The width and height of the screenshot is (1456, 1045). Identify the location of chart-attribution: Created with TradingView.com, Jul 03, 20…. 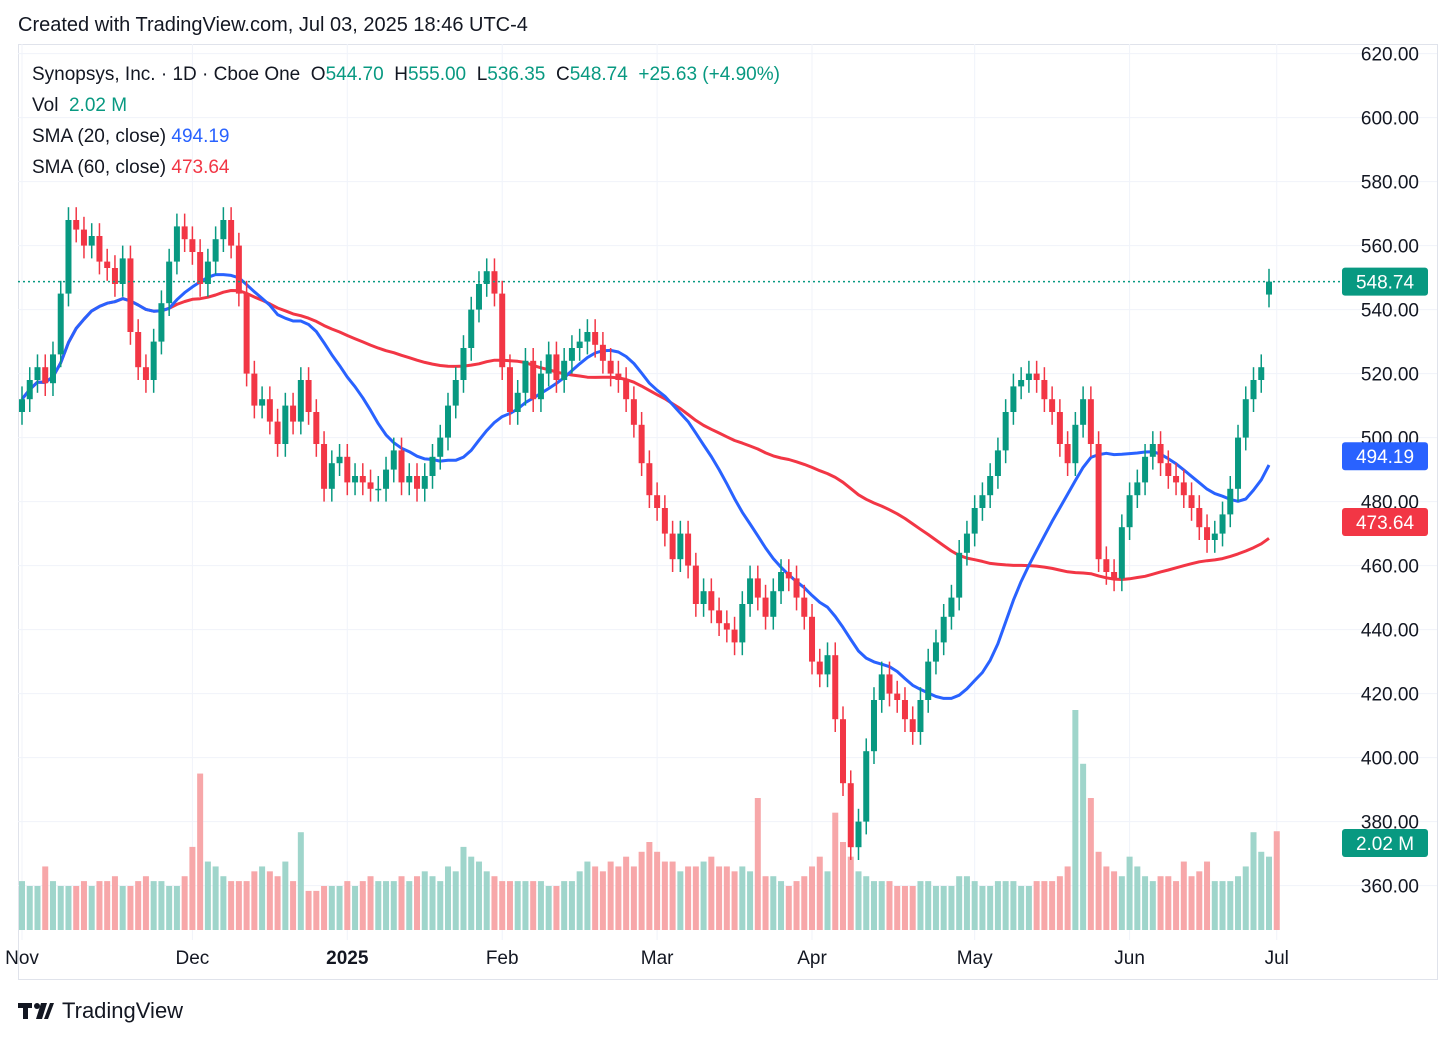
(273, 25).